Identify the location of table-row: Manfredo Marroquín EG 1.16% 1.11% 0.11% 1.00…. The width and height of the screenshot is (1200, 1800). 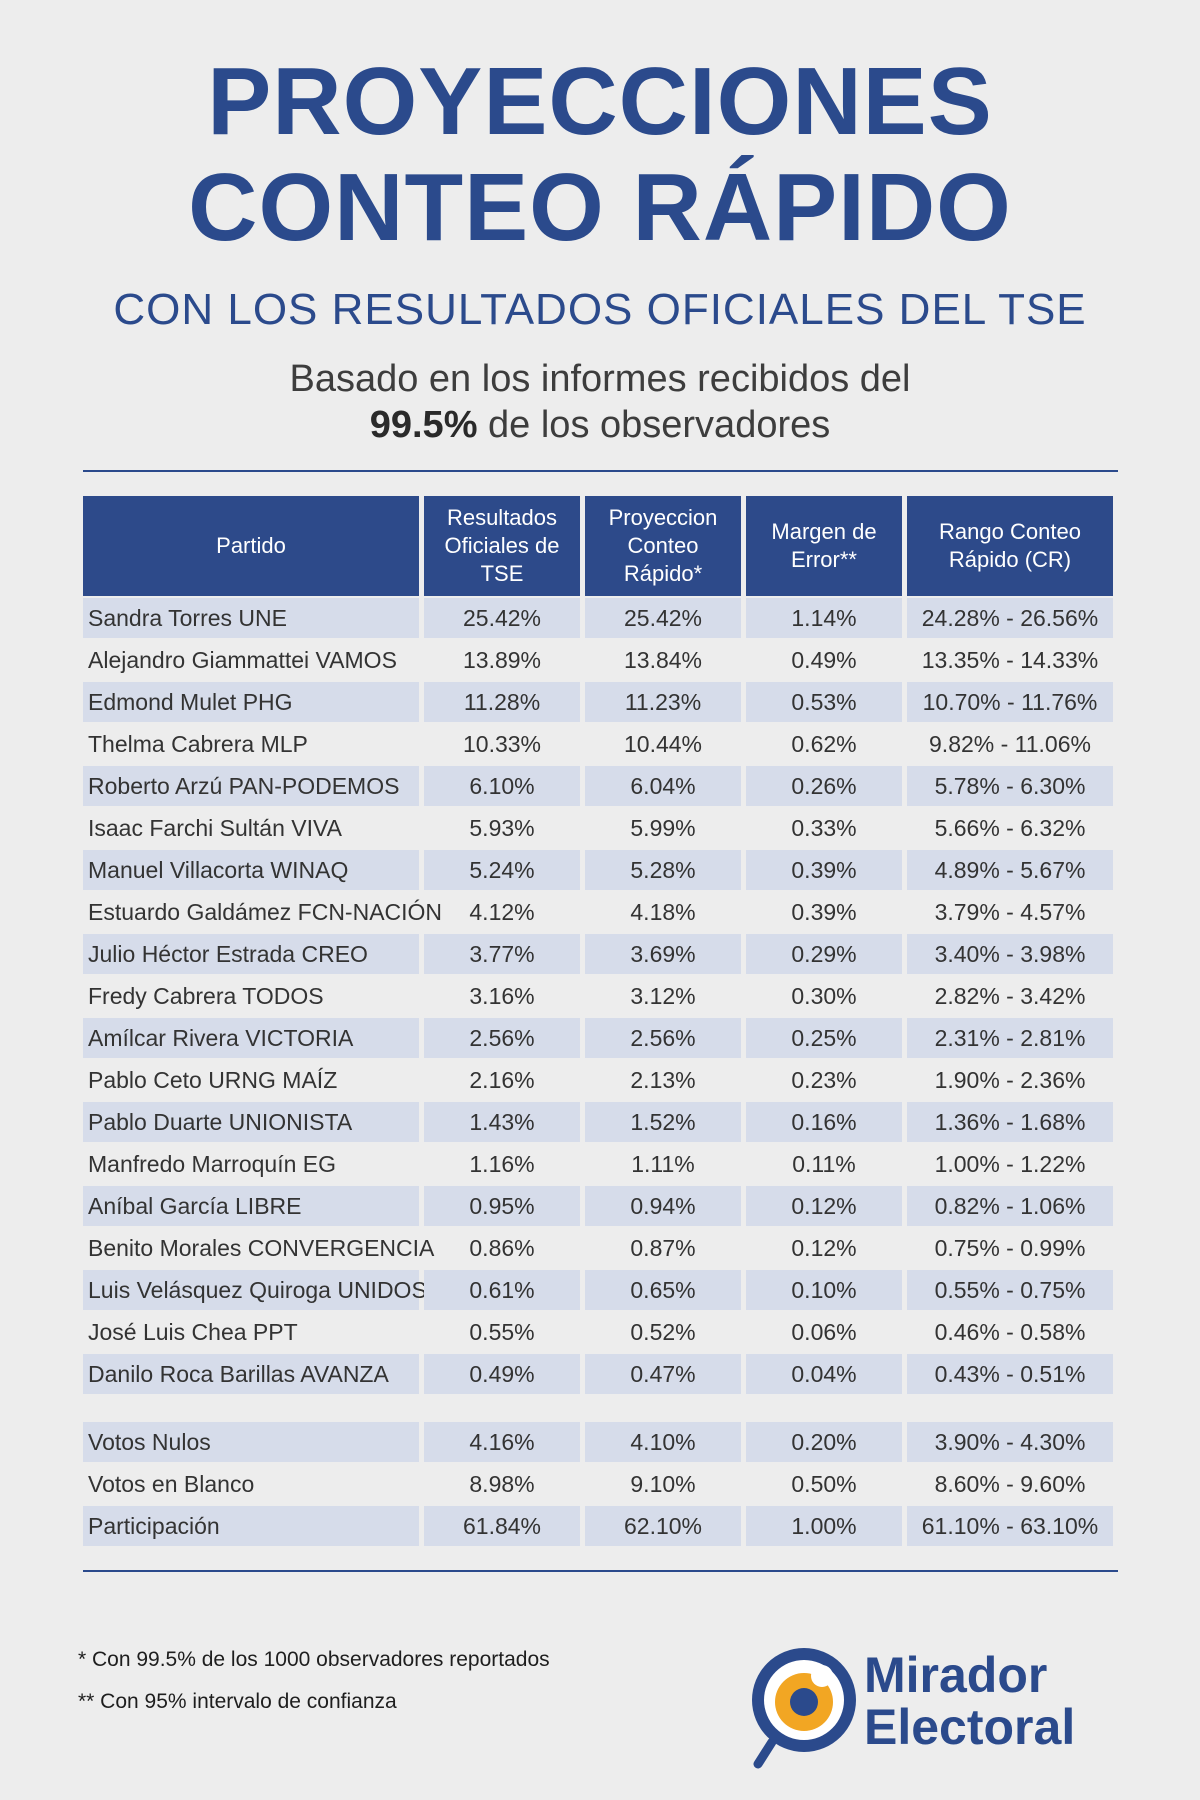
(598, 1164).